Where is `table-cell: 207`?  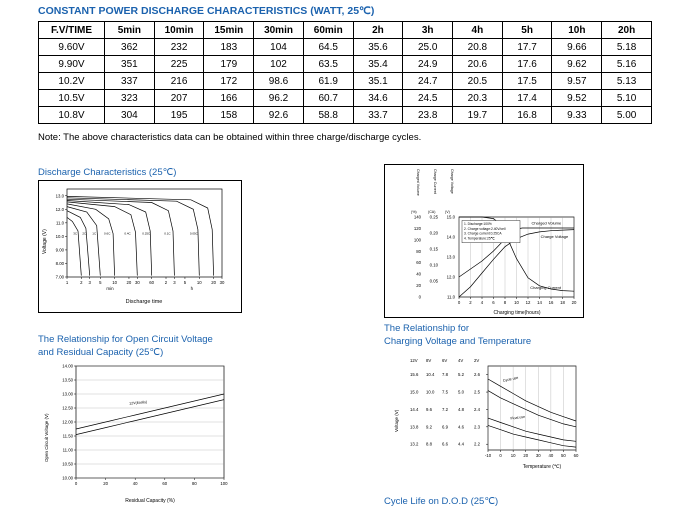 table-cell: 207 is located at coordinates (179, 98).